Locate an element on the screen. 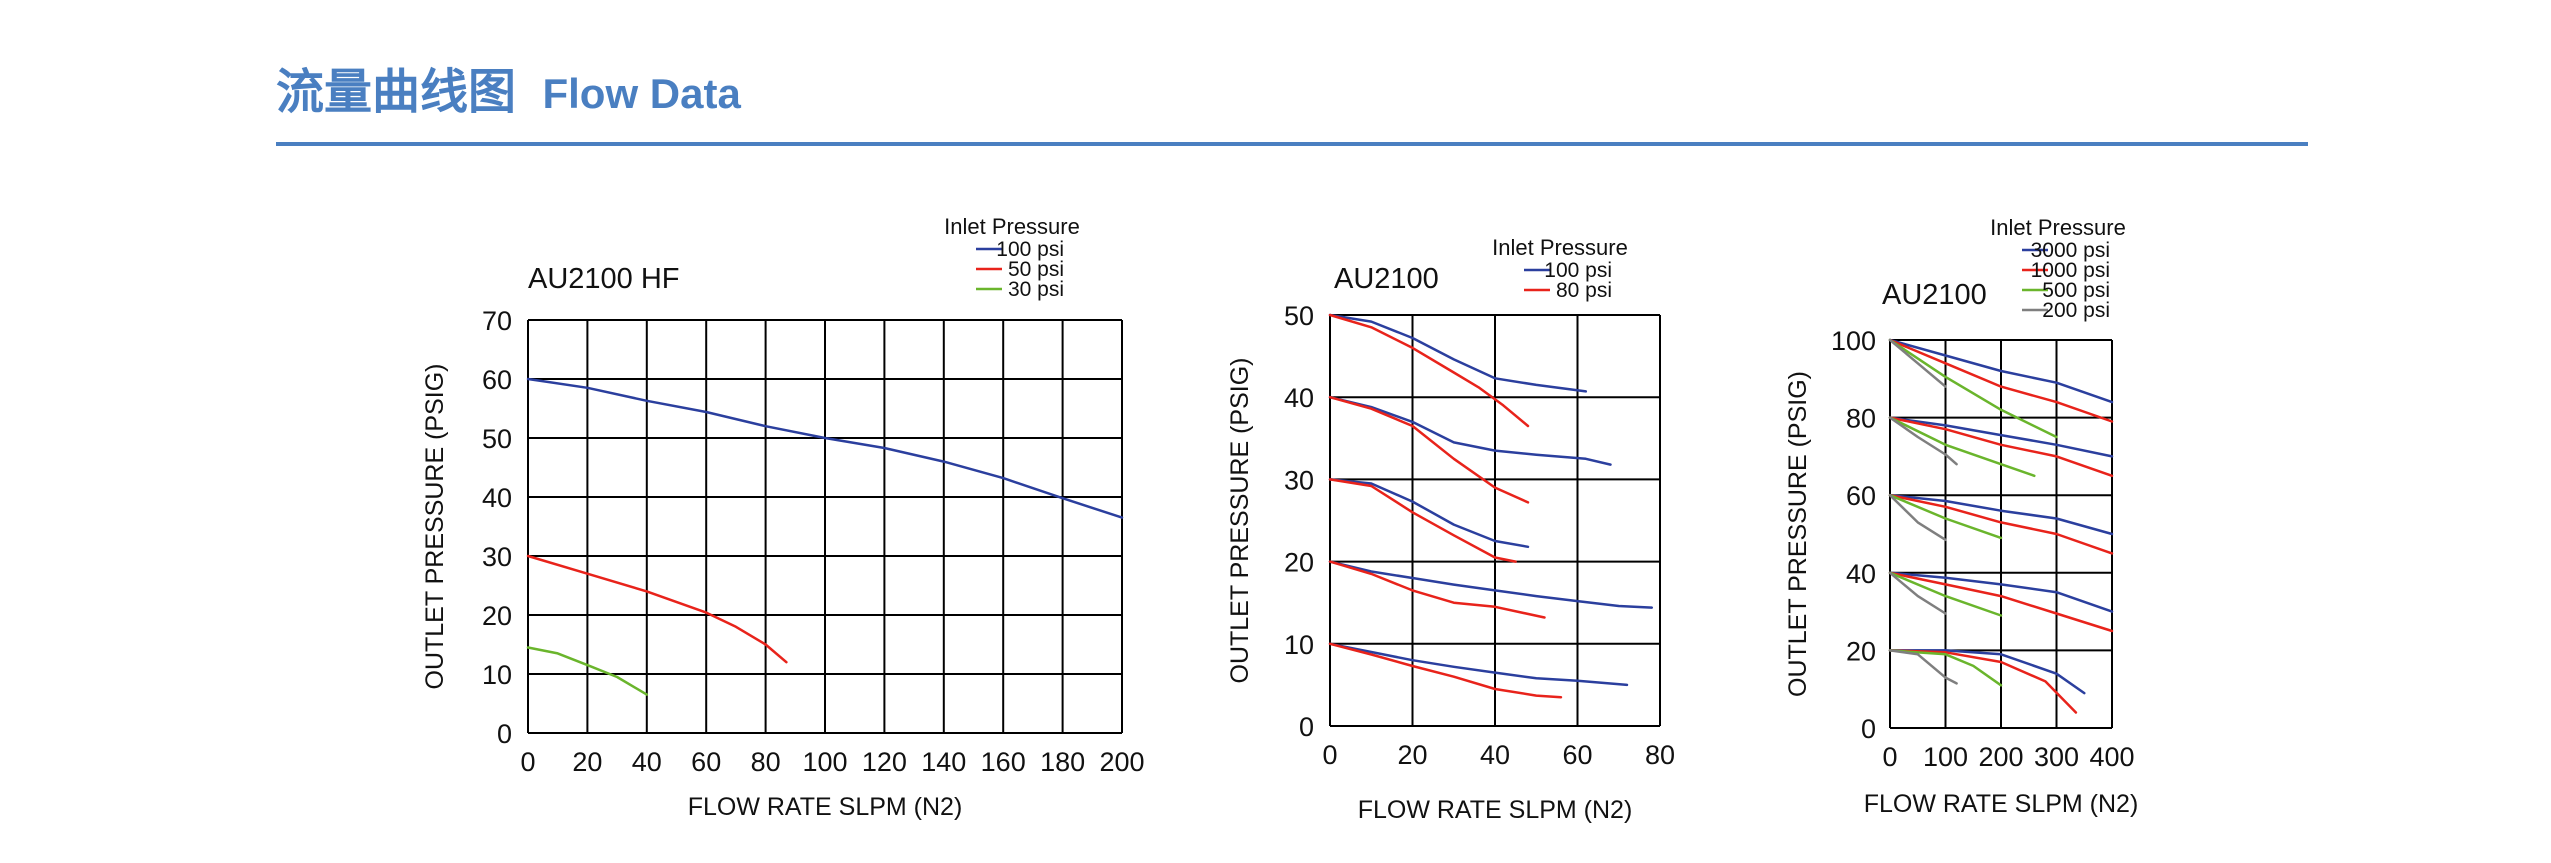 This screenshot has height=863, width=2551. series-line-30-psi is located at coordinates (587, 671).